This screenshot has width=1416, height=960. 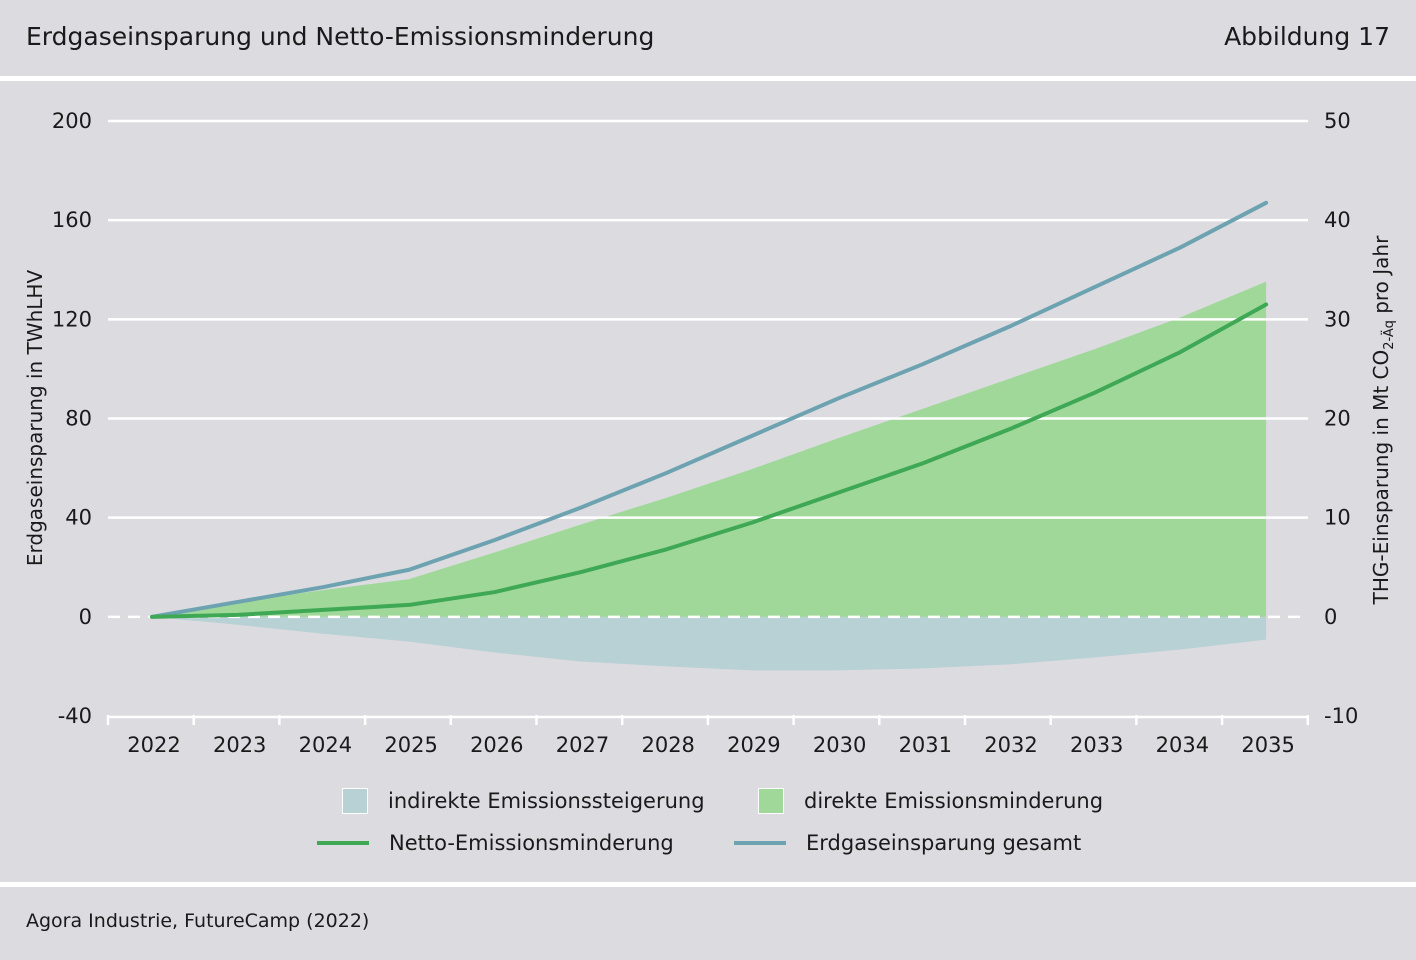 What do you see at coordinates (1267, 745) in the screenshot?
I see `x-tick-label: 2035` at bounding box center [1267, 745].